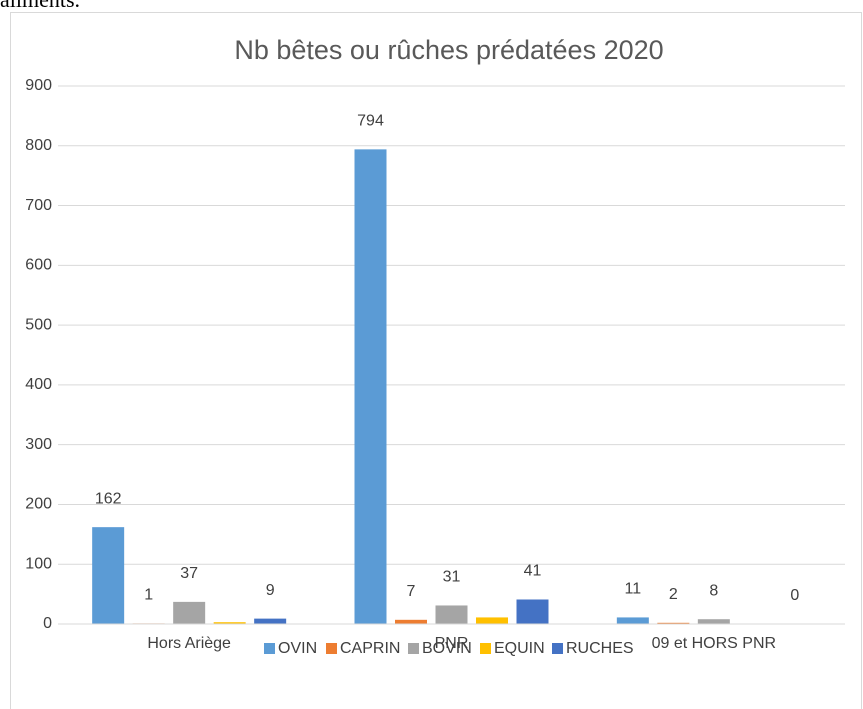 The height and width of the screenshot is (709, 863). I want to click on data-label: 8, so click(713, 590).